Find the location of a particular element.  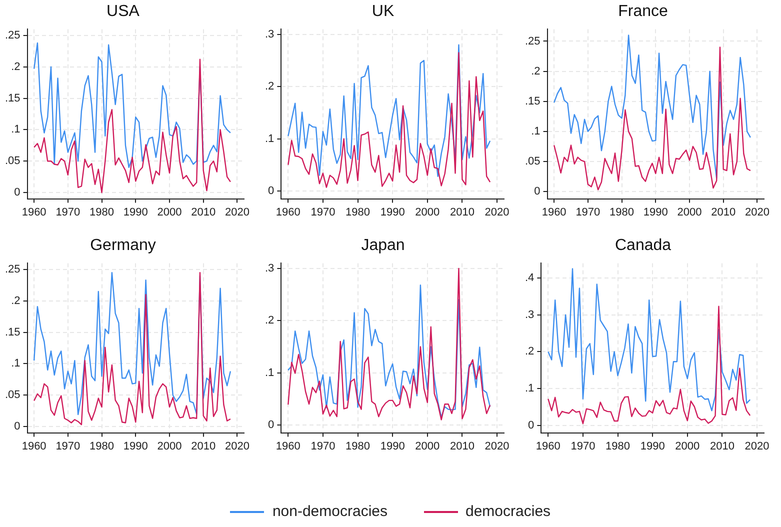

y-tick-label: .4 is located at coordinates (529, 278).